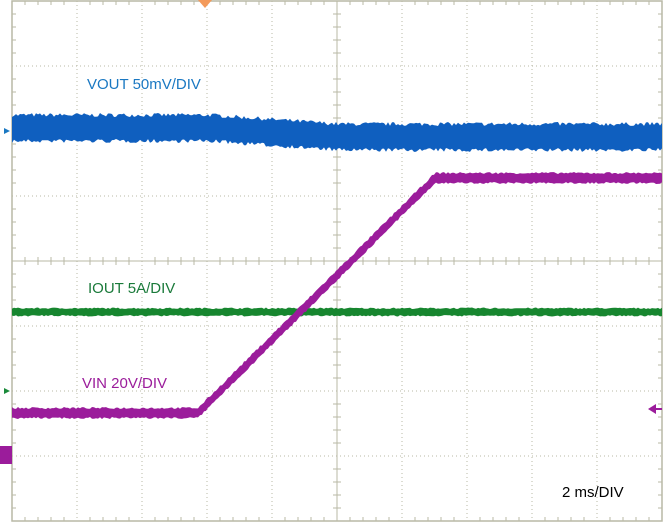 The image size is (664, 523). What do you see at coordinates (593, 492) in the screenshot?
I see `timebase-label: 2 ms/DIV` at bounding box center [593, 492].